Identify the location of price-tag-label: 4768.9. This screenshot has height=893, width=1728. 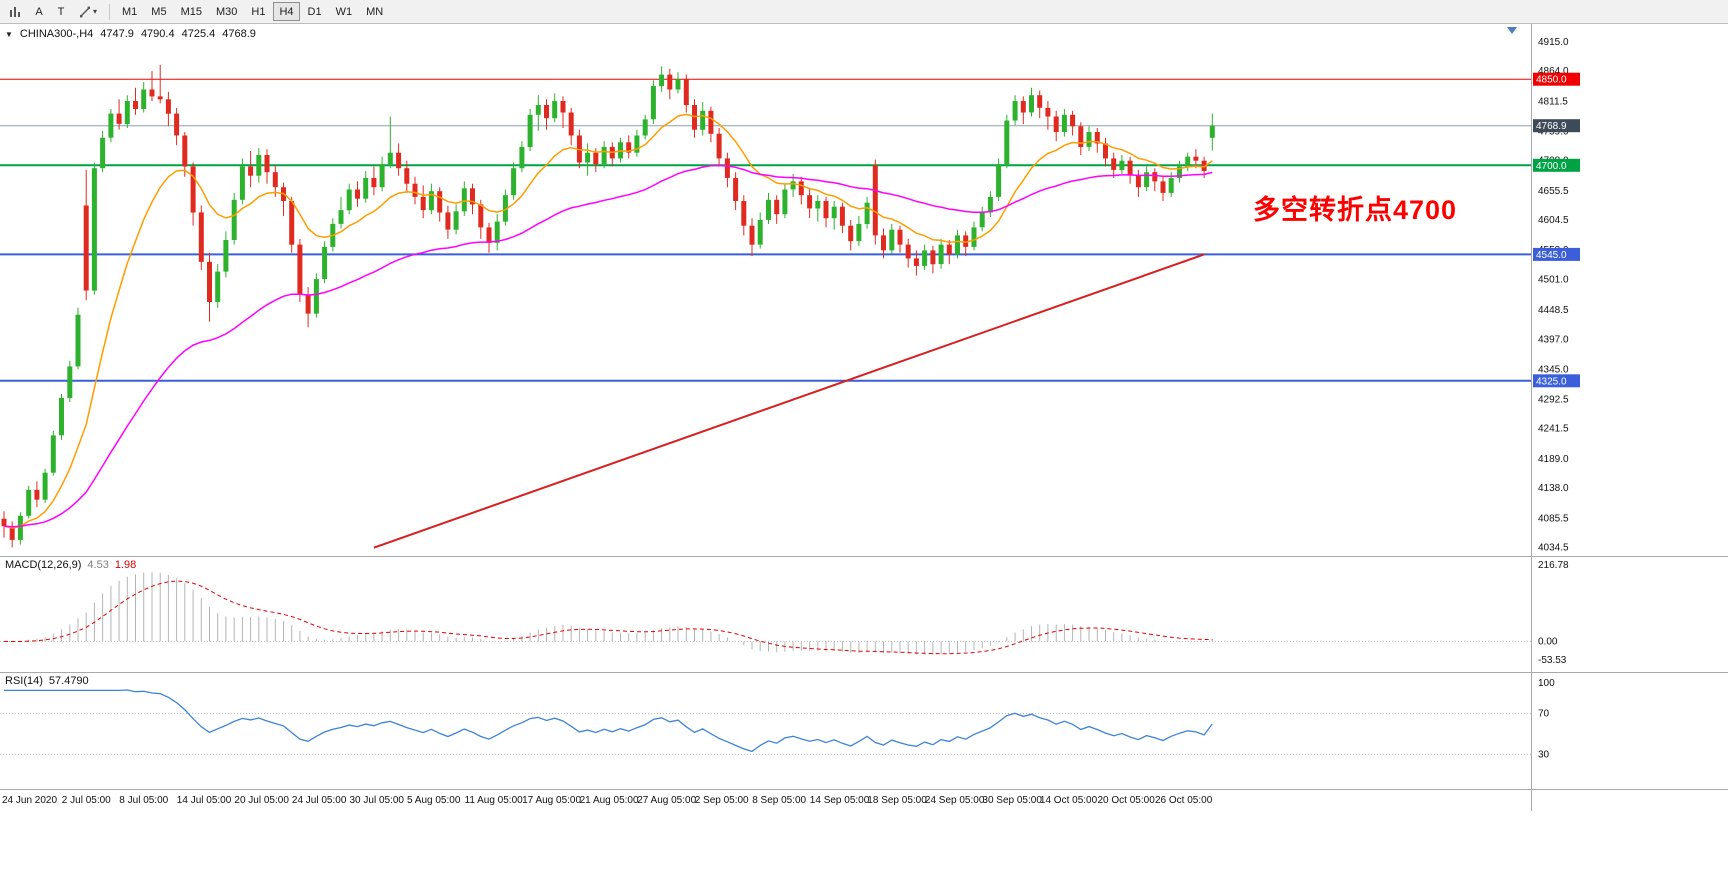
(1551, 126).